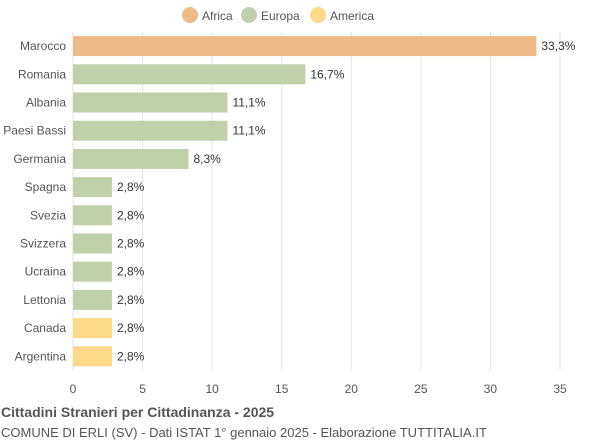 This screenshot has height=440, width=600. Describe the element at coordinates (43, 46) in the screenshot. I see `category-label: Marocco` at that location.